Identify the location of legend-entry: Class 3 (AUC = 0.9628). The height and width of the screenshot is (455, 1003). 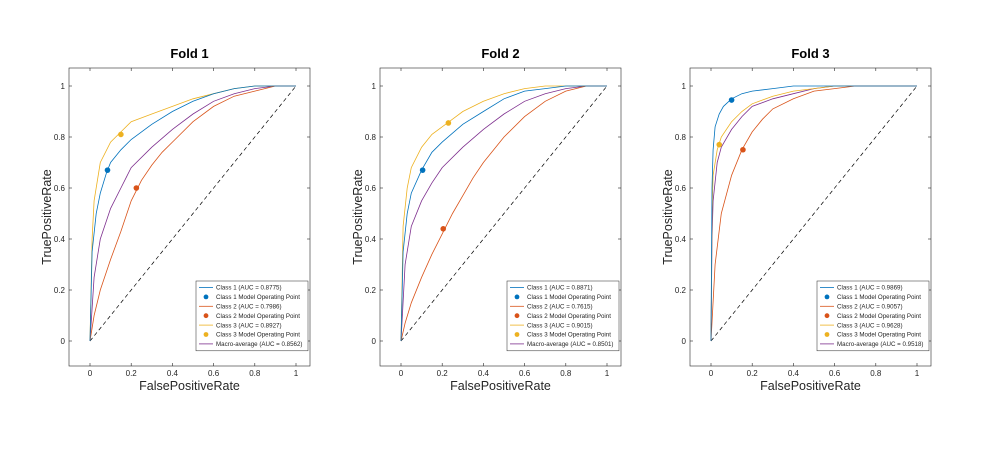
(870, 325).